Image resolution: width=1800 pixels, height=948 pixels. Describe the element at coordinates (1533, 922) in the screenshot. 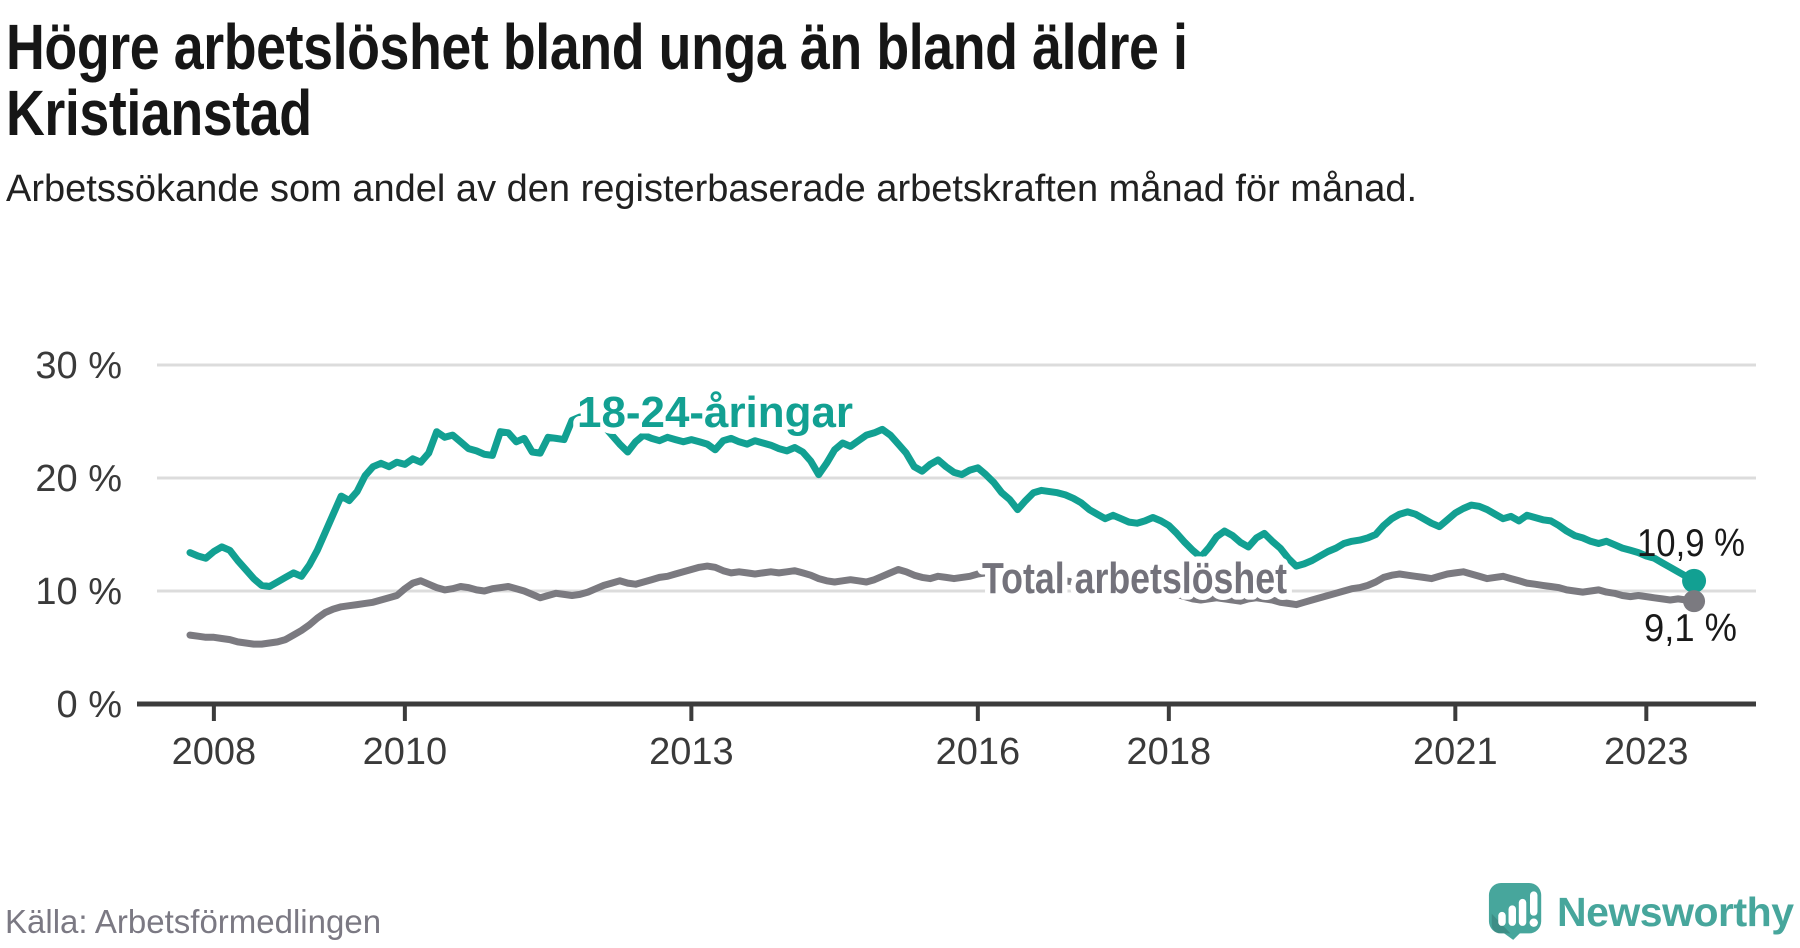

I see `logo-exclamation-dot` at that location.